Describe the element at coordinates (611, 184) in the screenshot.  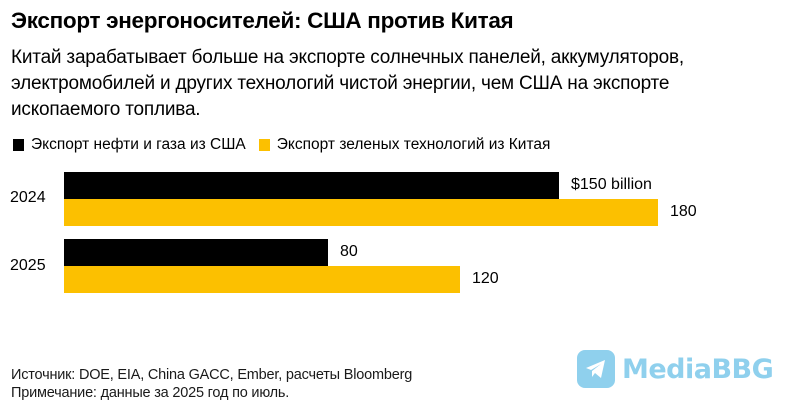
I see `value-label-us-2024: $150 billion` at that location.